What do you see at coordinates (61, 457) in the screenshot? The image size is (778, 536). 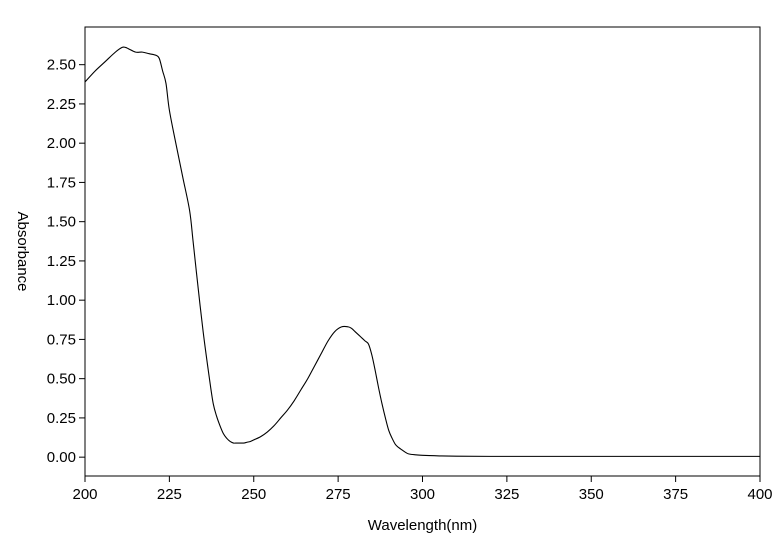 I see `y-tick-label: 0.00` at bounding box center [61, 457].